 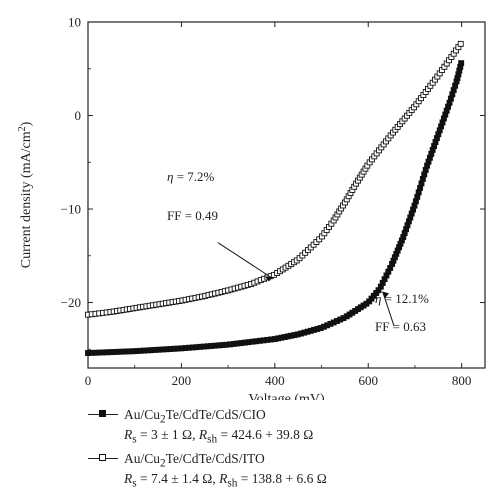 What do you see at coordinates (191, 176) in the screenshot?
I see `annotation-eta-ito: η = 7.2%` at bounding box center [191, 176].